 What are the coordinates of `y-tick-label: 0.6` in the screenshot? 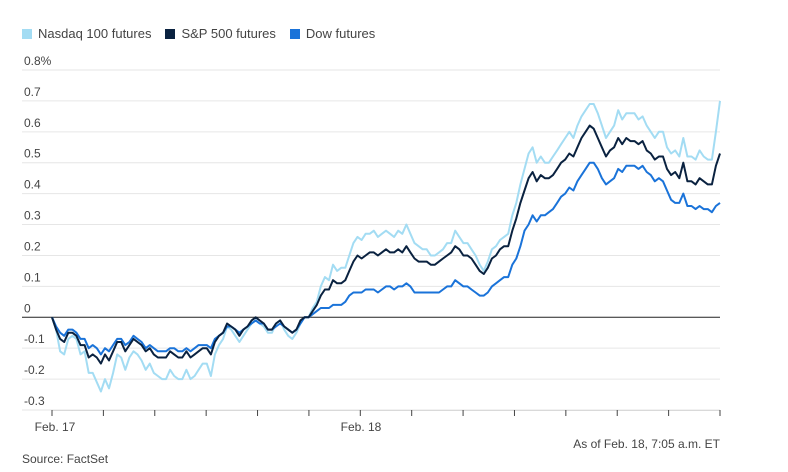 It's located at (32, 123).